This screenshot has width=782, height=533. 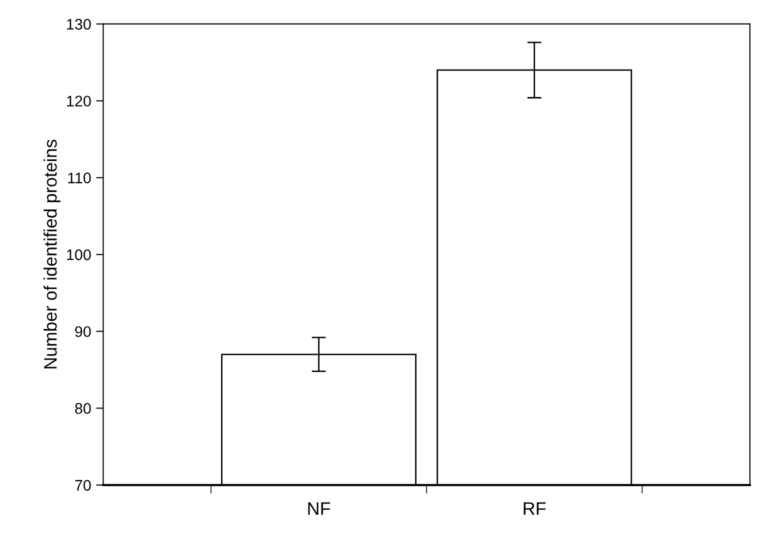 What do you see at coordinates (319, 508) in the screenshot?
I see `x-tick-label: NF` at bounding box center [319, 508].